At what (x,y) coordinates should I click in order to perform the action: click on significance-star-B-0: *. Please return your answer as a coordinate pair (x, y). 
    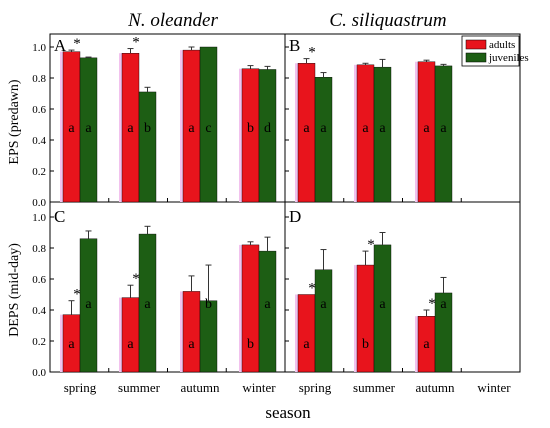
    Looking at the image, I should click on (312, 53).